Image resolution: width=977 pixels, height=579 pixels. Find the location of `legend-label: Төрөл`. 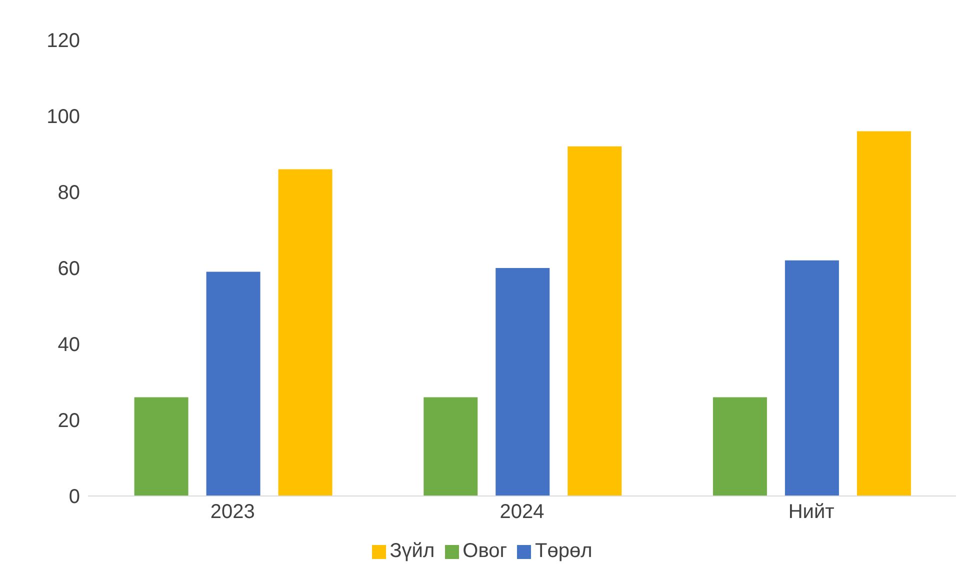

legend-label: Төрөл is located at coordinates (563, 551).